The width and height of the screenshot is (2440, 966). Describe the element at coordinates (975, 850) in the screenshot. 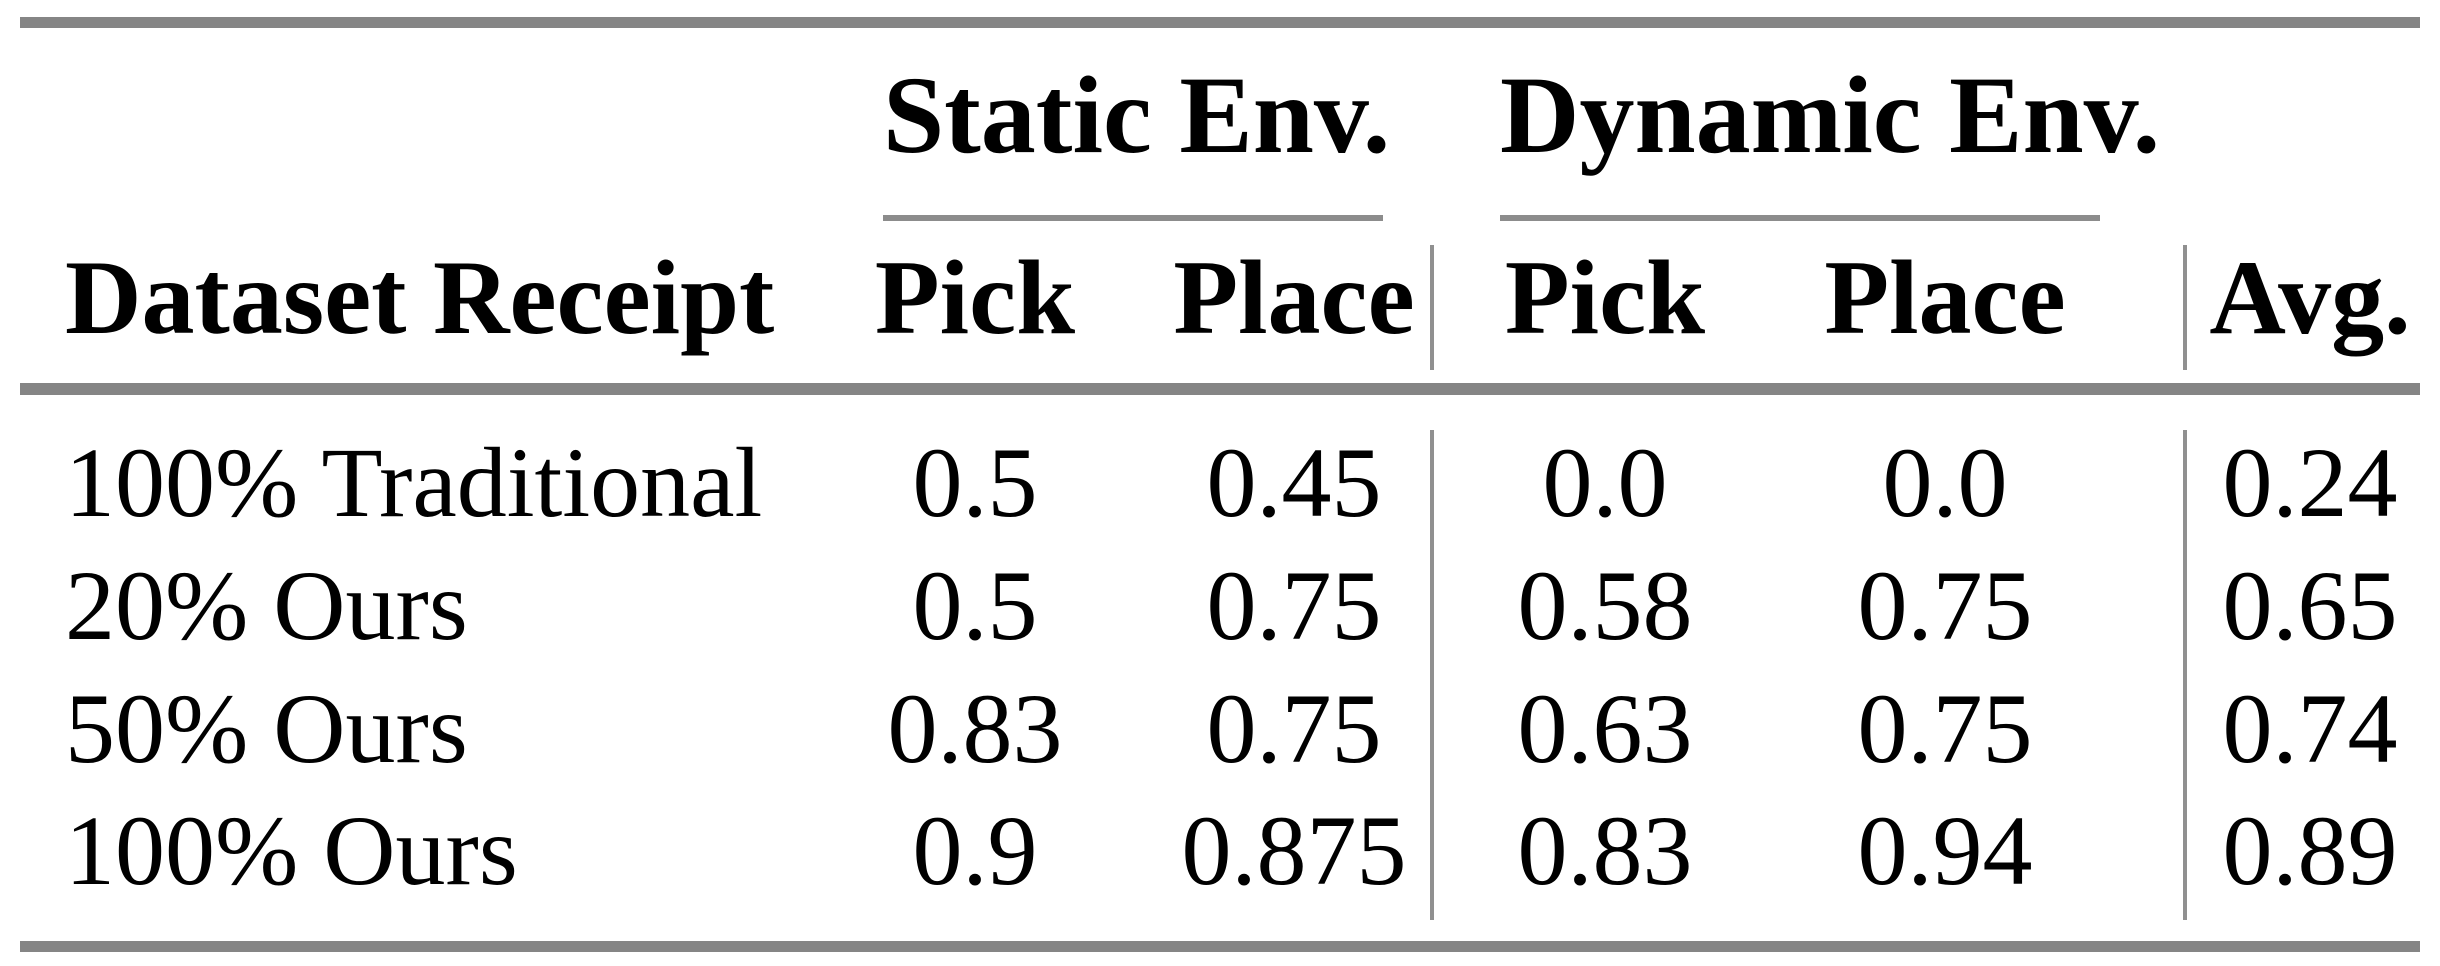

I see `cell-static-pick: 0.9` at that location.